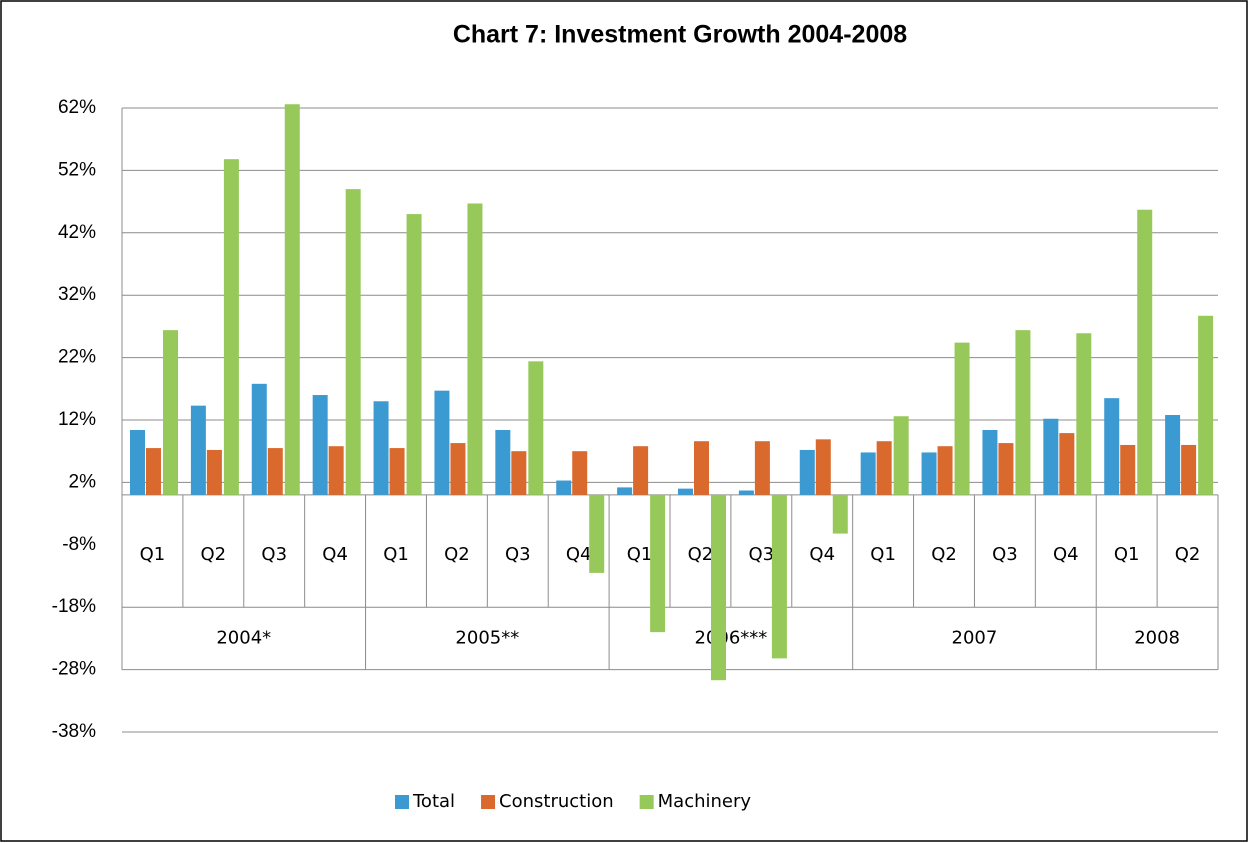 This screenshot has width=1249, height=843. I want to click on legend-label: Construction, so click(556, 801).